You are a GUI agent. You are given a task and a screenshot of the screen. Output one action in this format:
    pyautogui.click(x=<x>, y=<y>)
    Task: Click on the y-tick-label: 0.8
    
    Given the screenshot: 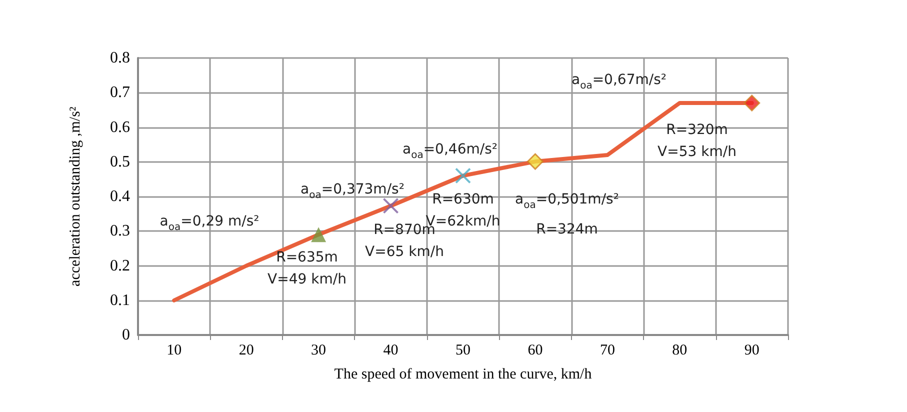 What is the action you would take?
    pyautogui.click(x=120, y=58)
    